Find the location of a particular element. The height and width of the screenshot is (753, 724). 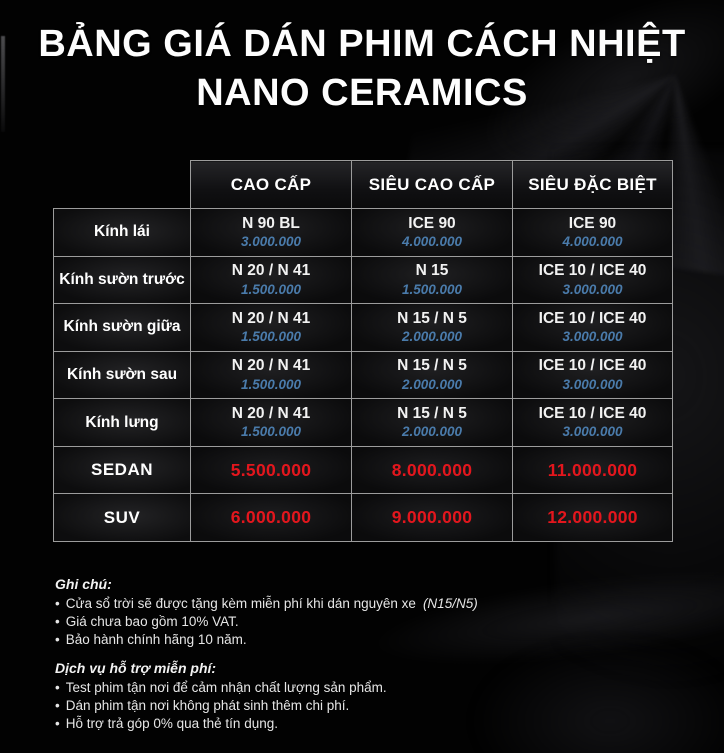

summary-row: SEDAN 5.500.000 8.000.000 11.000.000 is located at coordinates (363, 470).